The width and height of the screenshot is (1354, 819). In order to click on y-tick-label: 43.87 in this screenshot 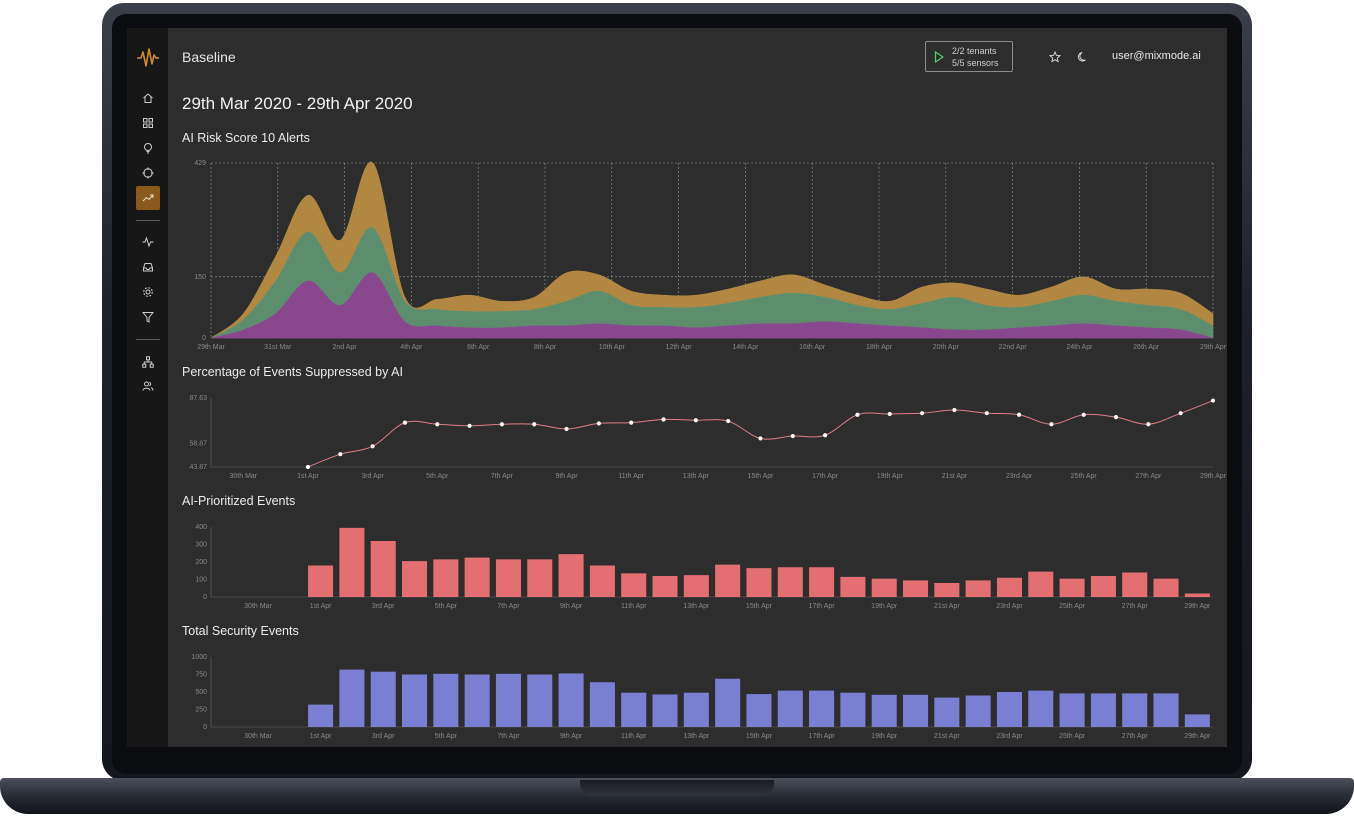, I will do `click(198, 467)`.